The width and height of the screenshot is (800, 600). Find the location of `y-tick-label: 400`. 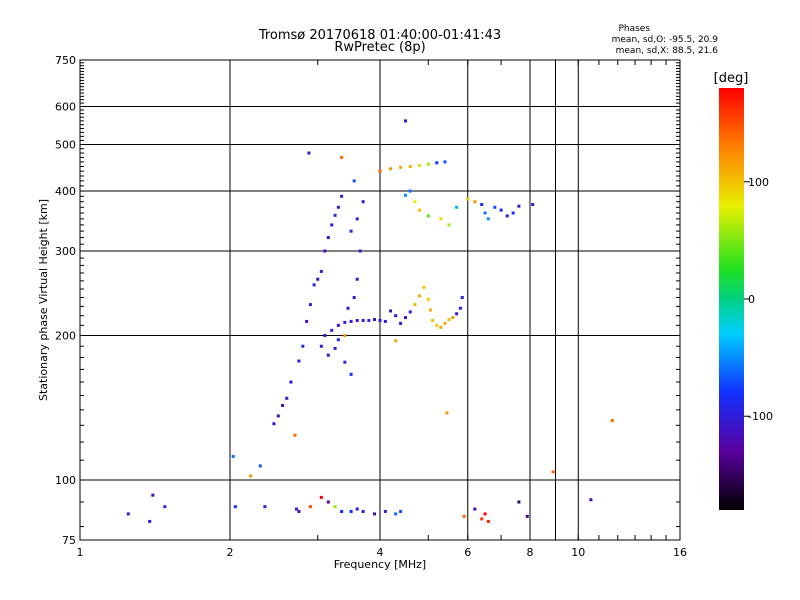

y-tick-label: 400 is located at coordinates (65, 191).